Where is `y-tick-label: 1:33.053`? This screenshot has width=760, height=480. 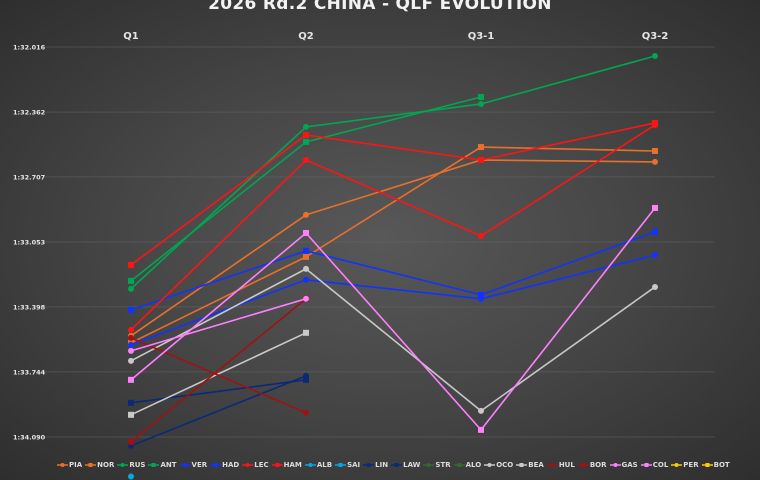 y-tick-label: 1:33.053 is located at coordinates (29, 243).